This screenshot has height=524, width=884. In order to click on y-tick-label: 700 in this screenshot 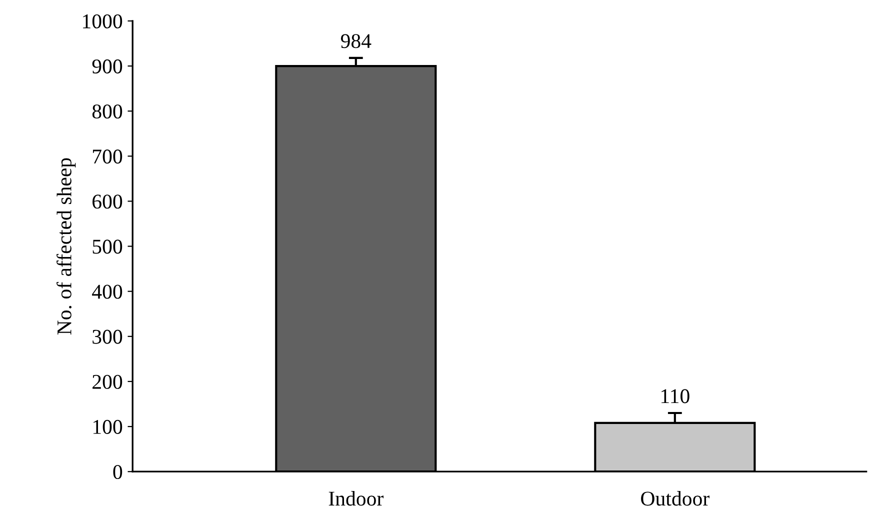, I will do `click(107, 157)`.